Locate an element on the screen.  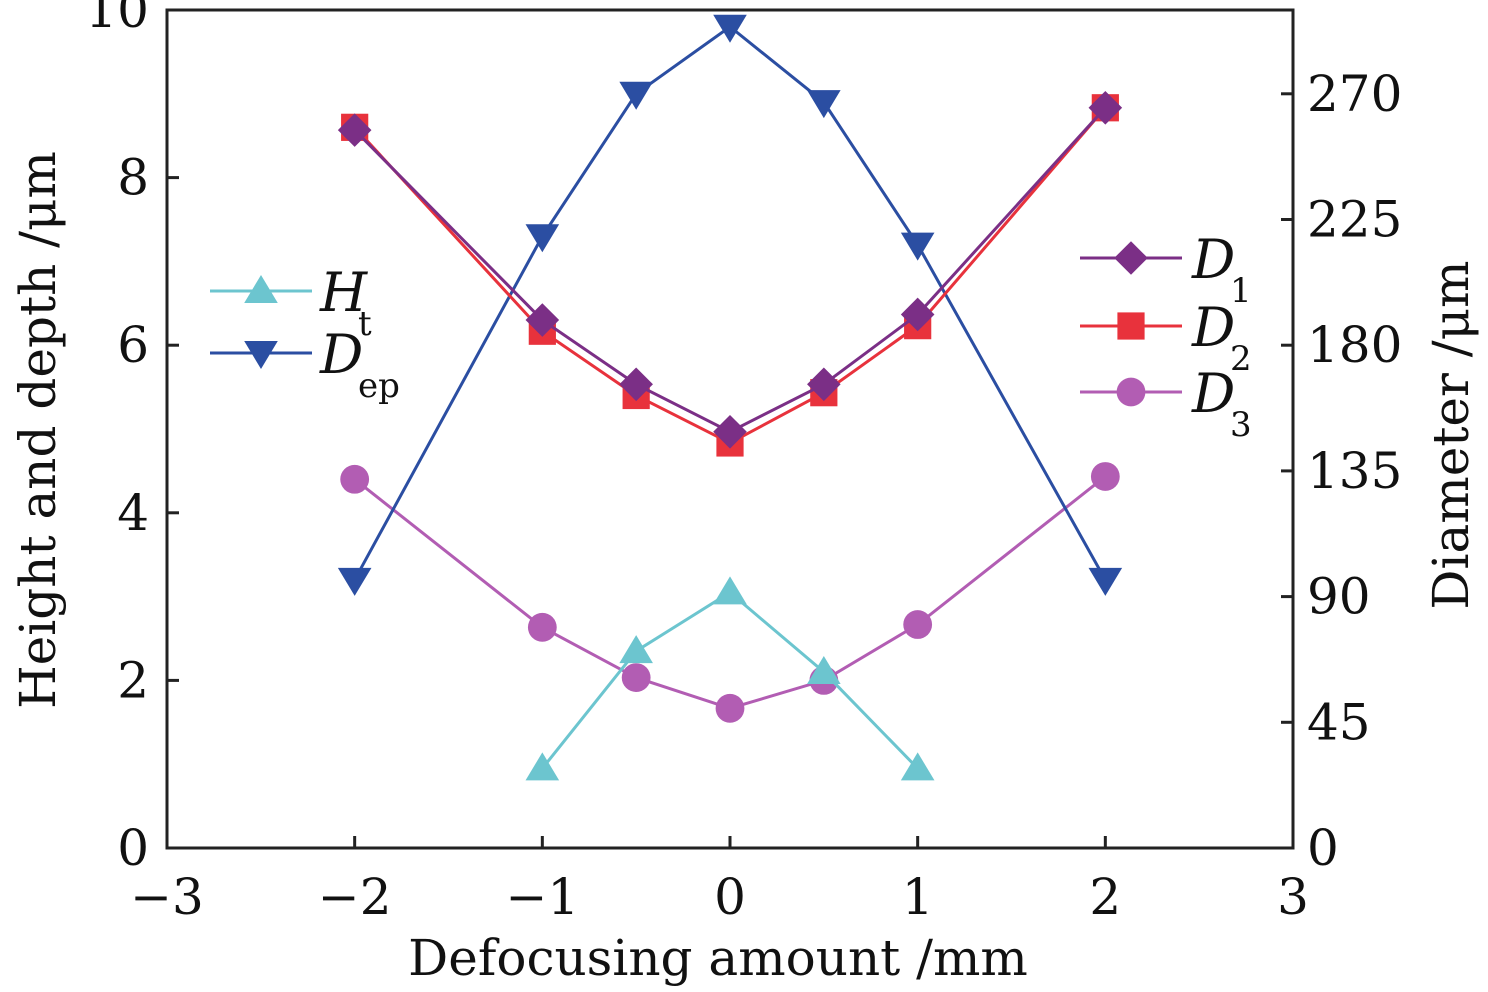
legend-item-D2: D2 is located at coordinates (1166, 337).